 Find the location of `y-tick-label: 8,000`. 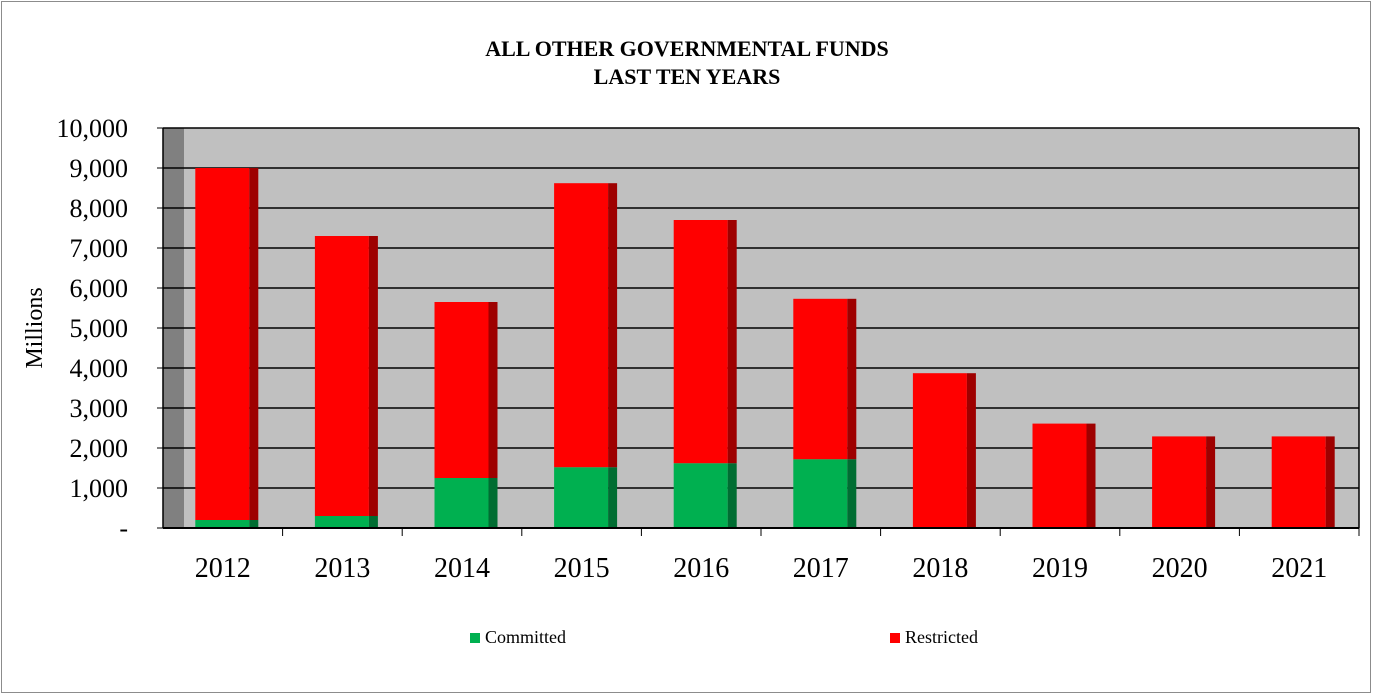

y-tick-label: 8,000 is located at coordinates (99, 208).